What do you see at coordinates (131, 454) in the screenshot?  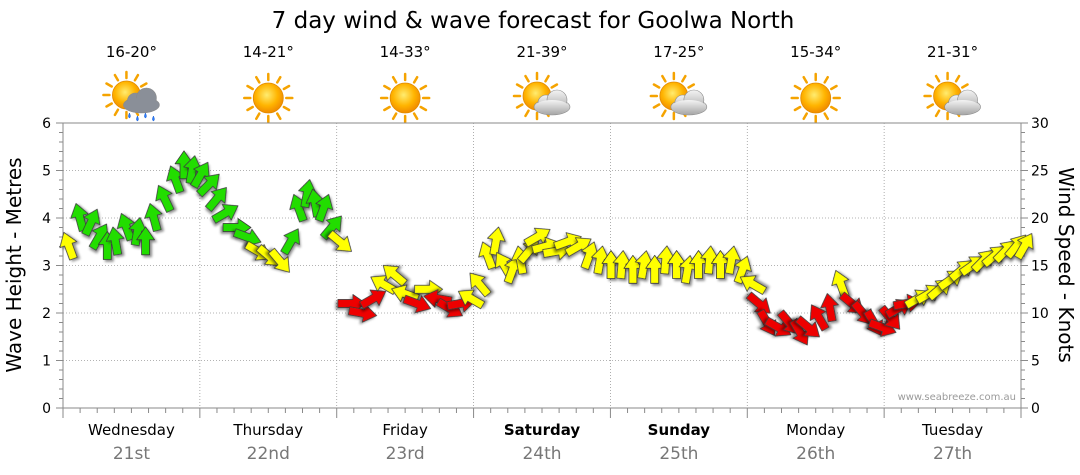 I see `day-date-label: 21st` at bounding box center [131, 454].